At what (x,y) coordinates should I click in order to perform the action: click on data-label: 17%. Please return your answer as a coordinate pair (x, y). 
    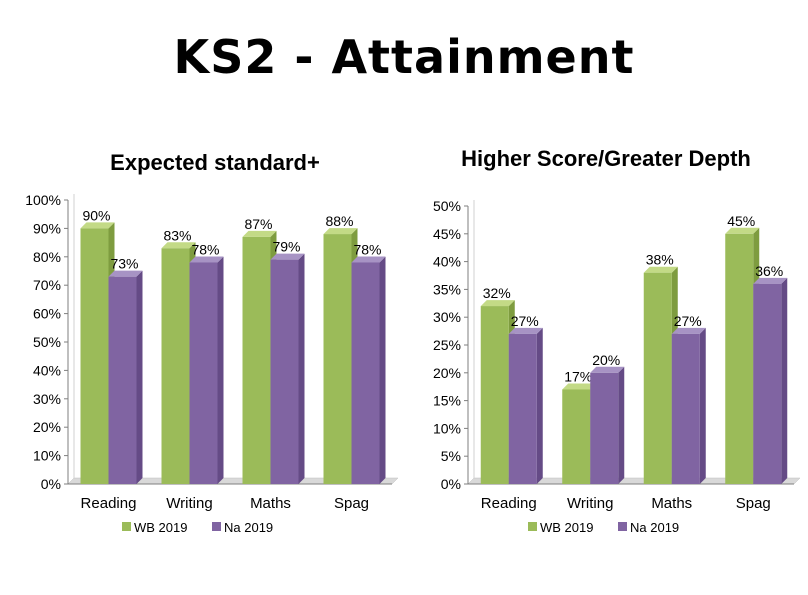
    Looking at the image, I should click on (578, 376).